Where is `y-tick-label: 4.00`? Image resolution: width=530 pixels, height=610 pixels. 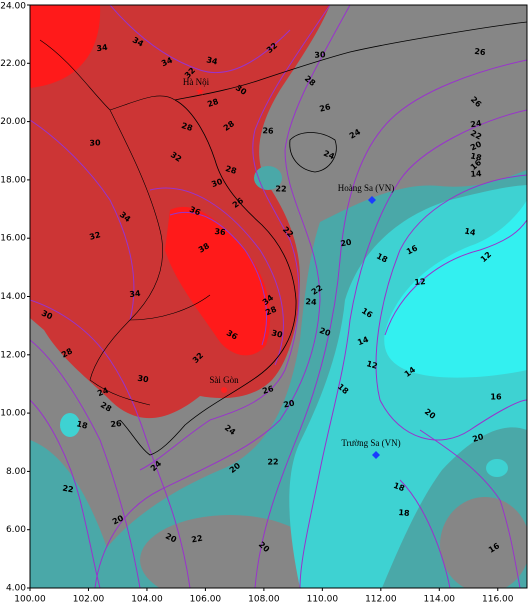 y-tick-label: 4.00 is located at coordinates (16, 589).